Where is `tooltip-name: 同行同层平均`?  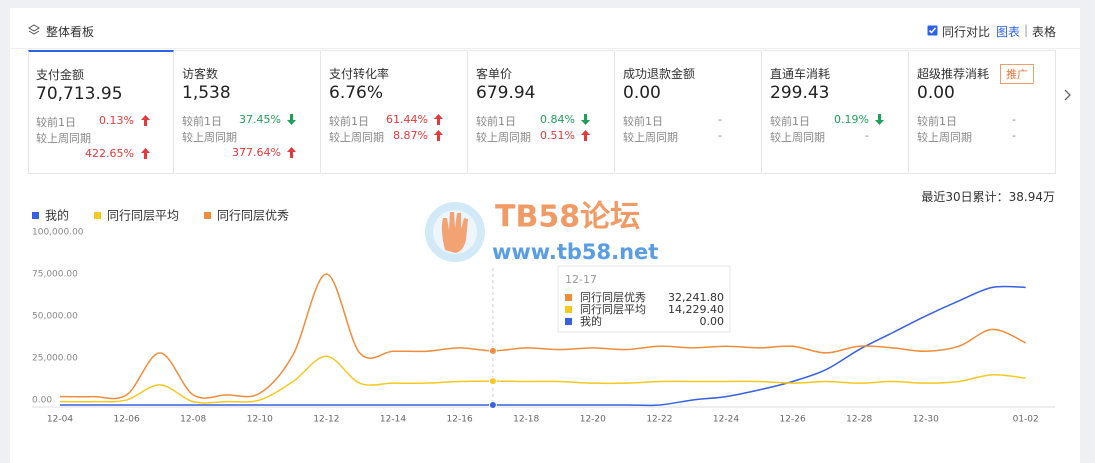
tooltip-name: 同行同层平均 is located at coordinates (613, 309).